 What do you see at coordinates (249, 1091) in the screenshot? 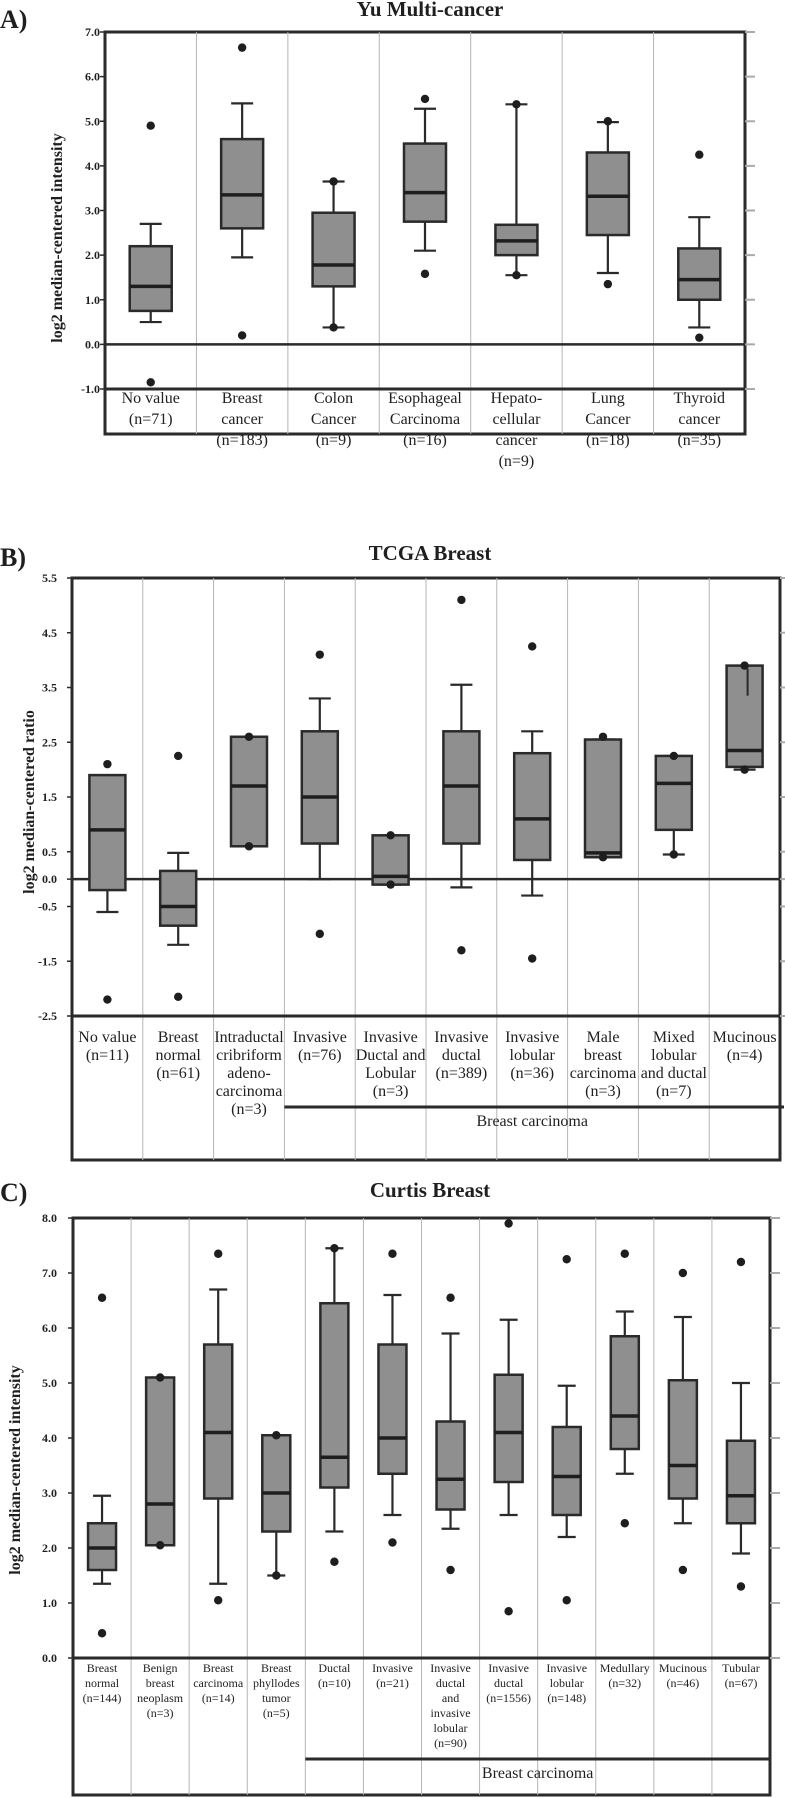
I see `category-label: carcinoma` at bounding box center [249, 1091].